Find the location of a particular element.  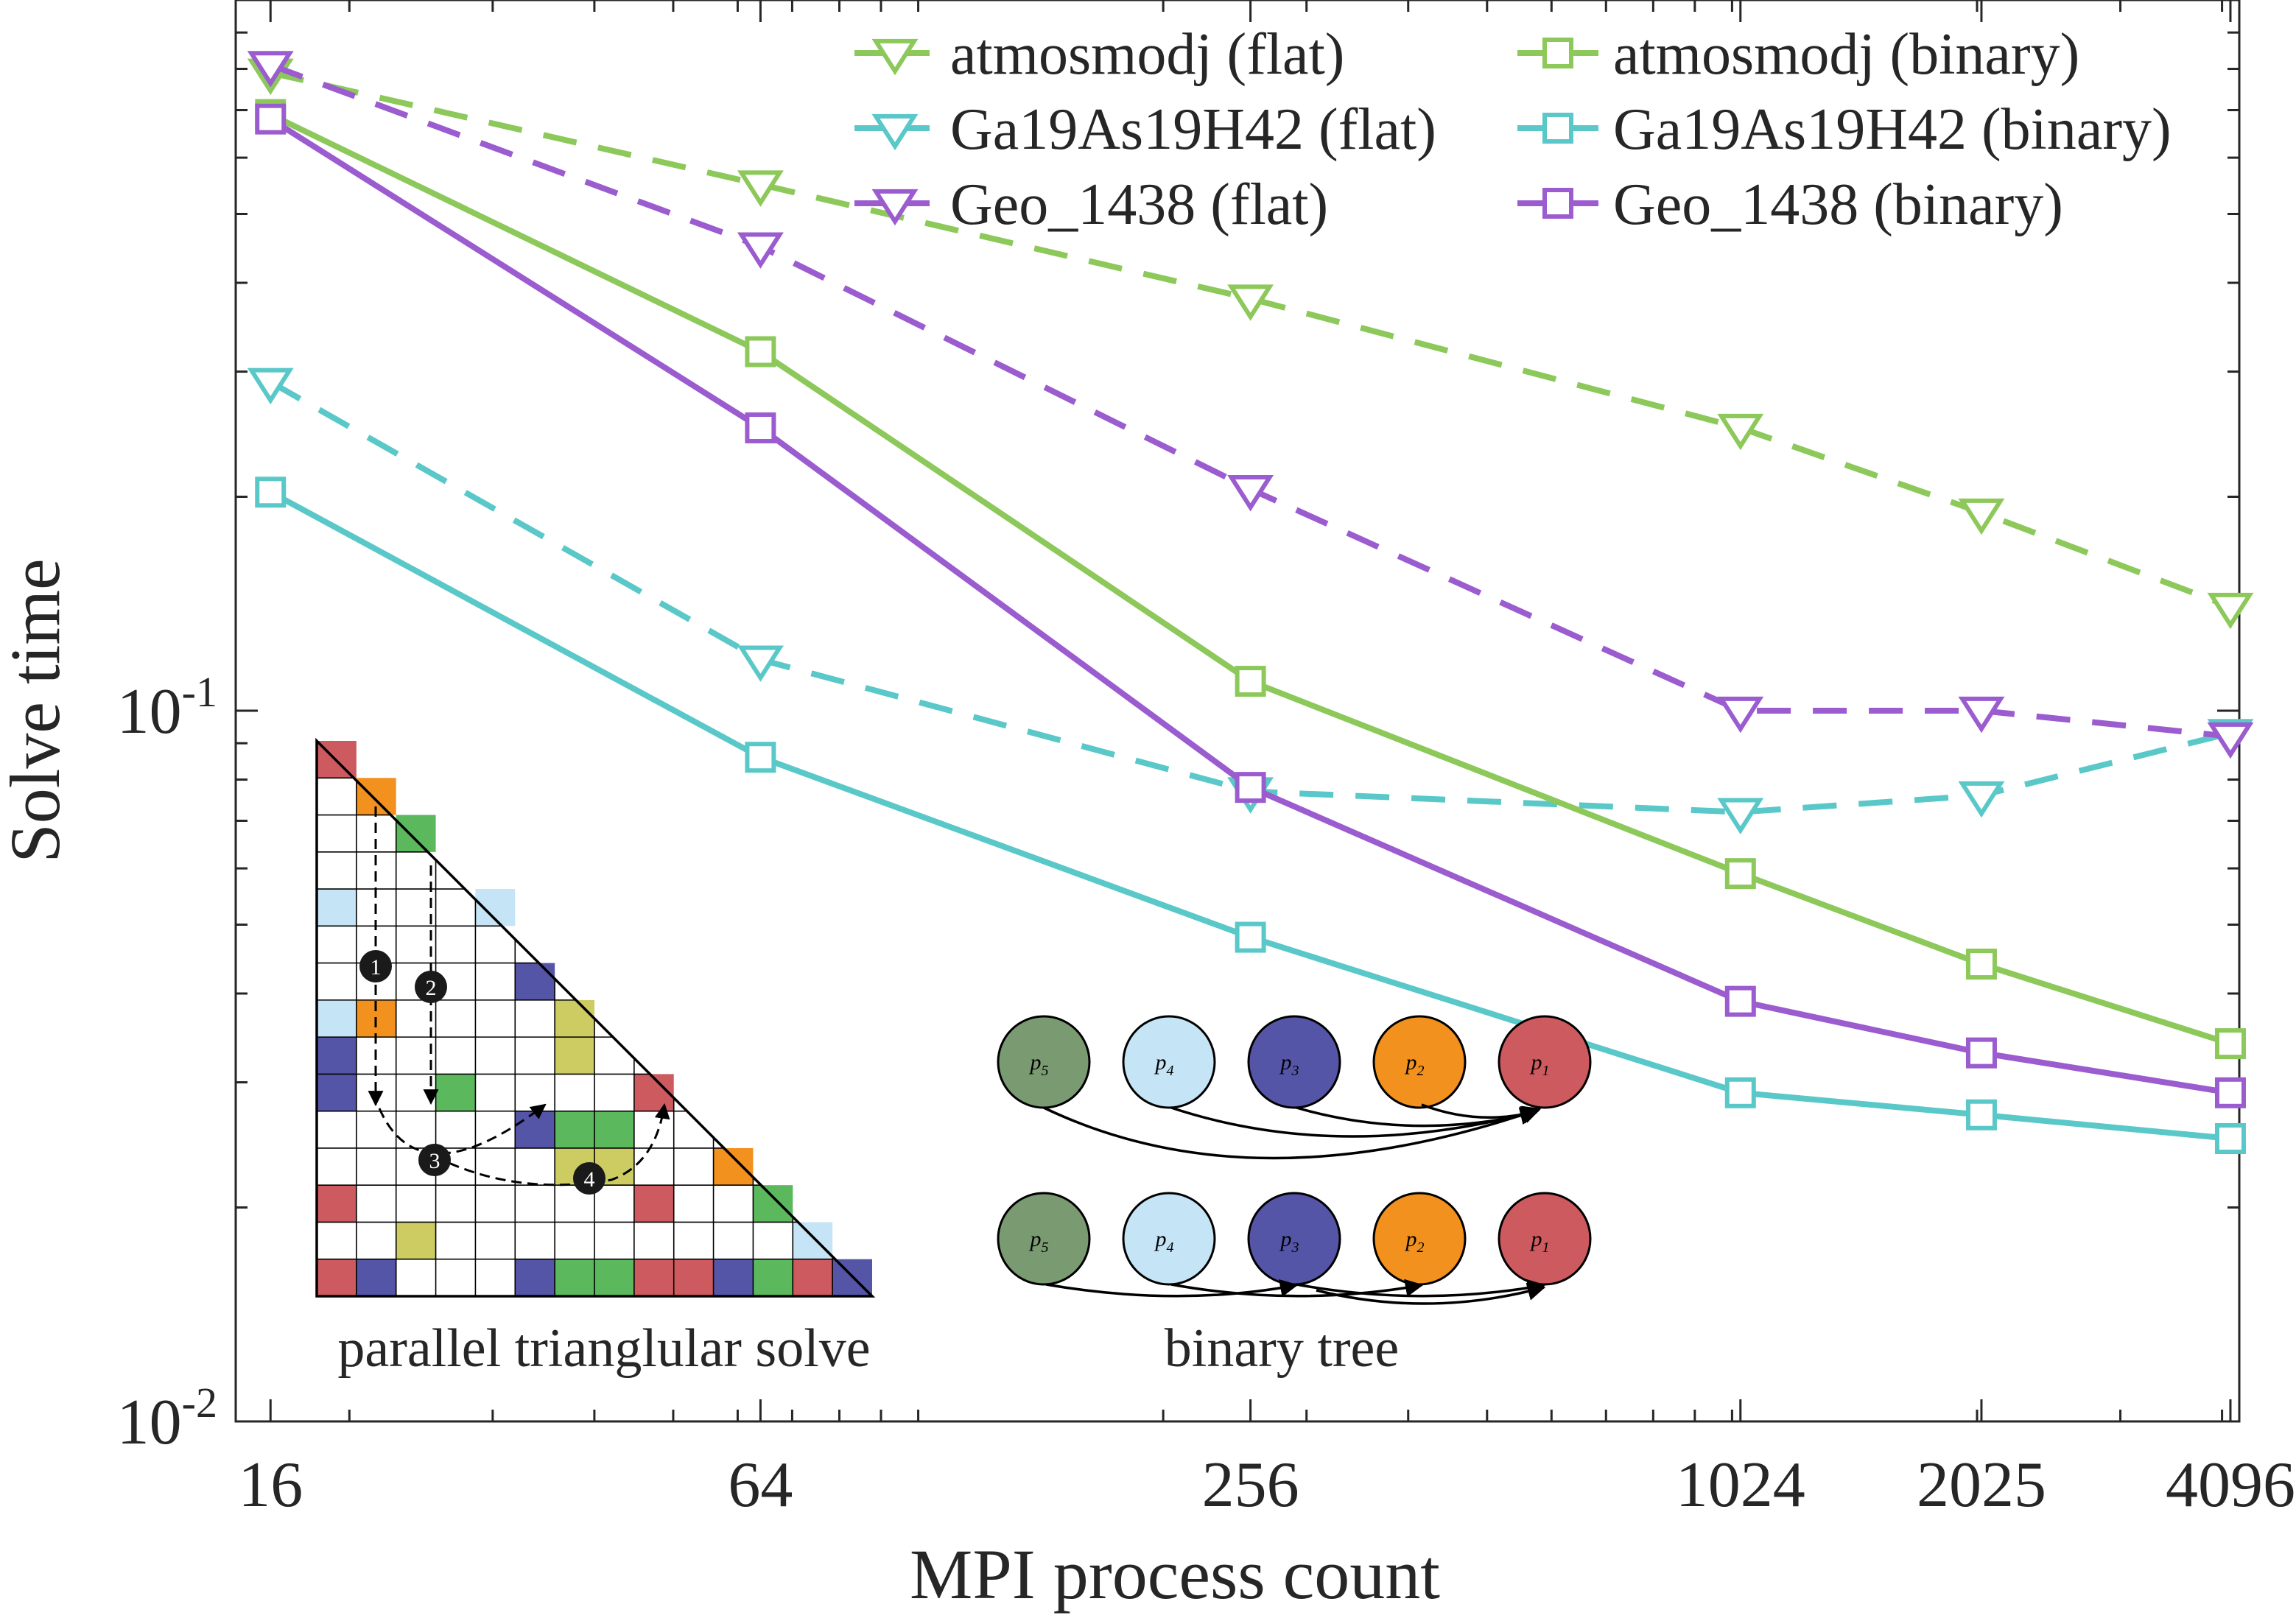

y-tick-label: 10⁻¹ is located at coordinates (167, 708).